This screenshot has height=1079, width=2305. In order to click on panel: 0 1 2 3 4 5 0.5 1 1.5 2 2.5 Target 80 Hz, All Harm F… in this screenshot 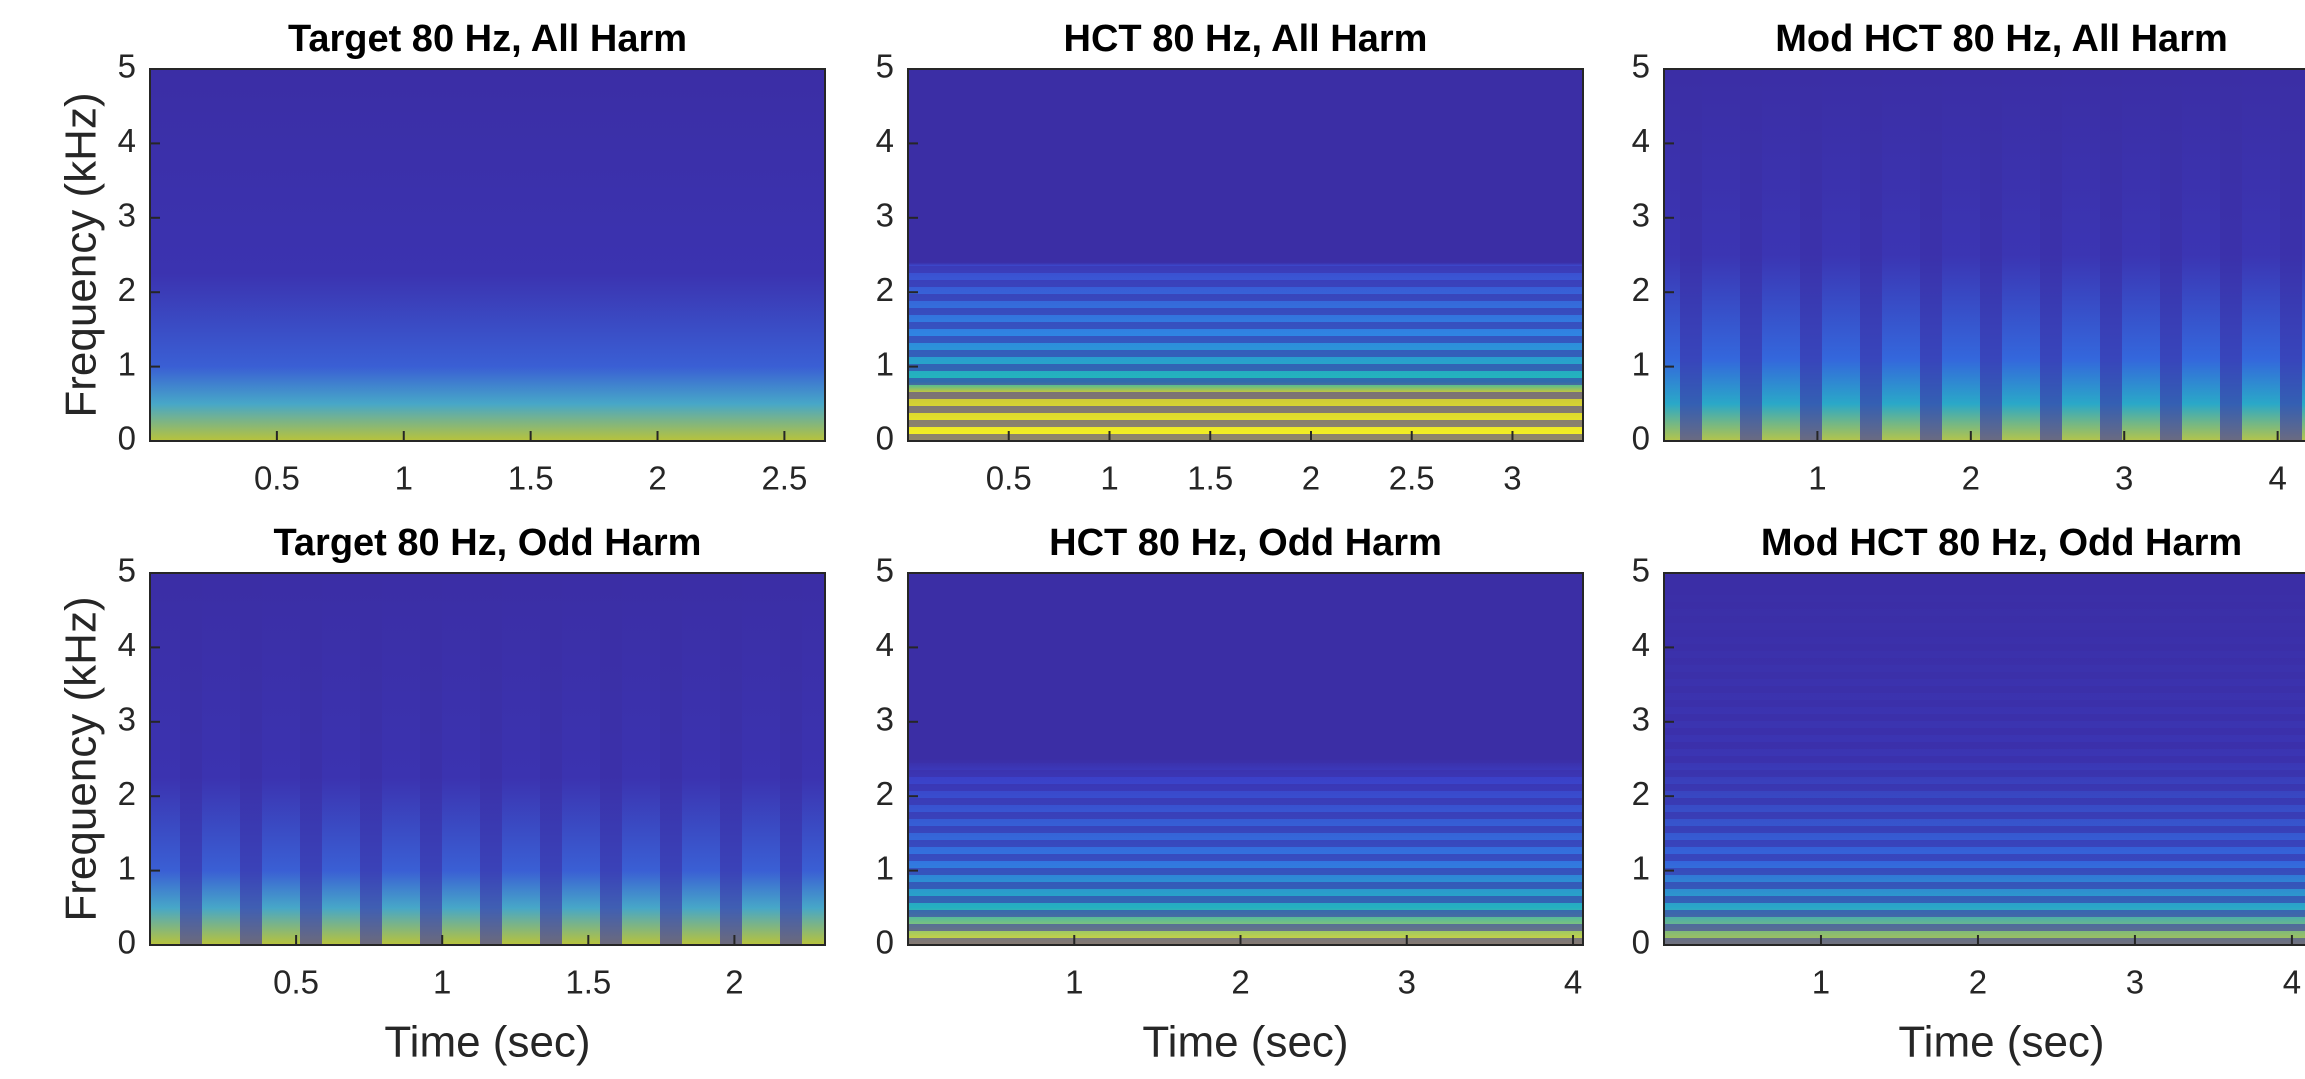, I will do `click(441, 257)`.